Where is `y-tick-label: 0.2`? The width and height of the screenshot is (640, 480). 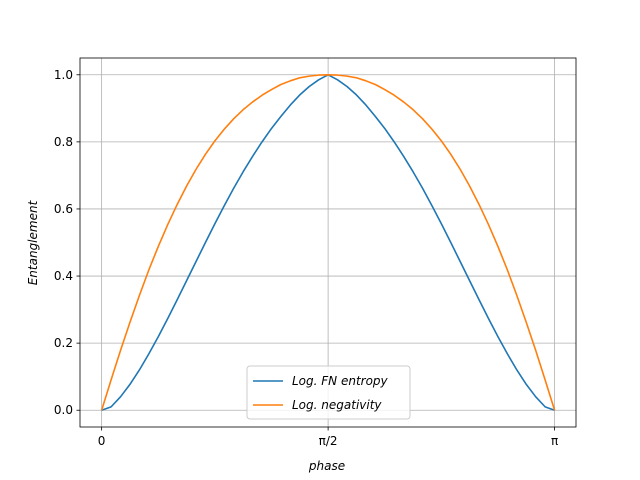 y-tick-label: 0.2 is located at coordinates (63, 343).